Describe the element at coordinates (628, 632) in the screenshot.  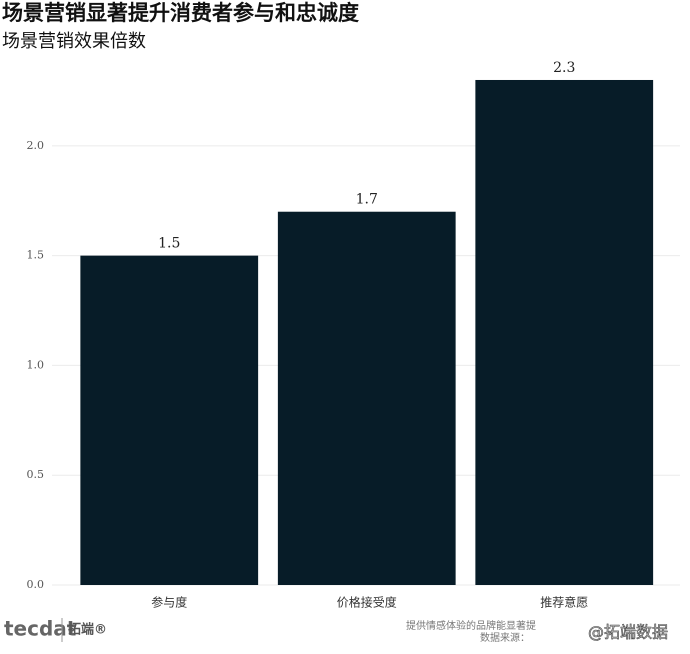
I see `watermark: @拓端数据` at that location.